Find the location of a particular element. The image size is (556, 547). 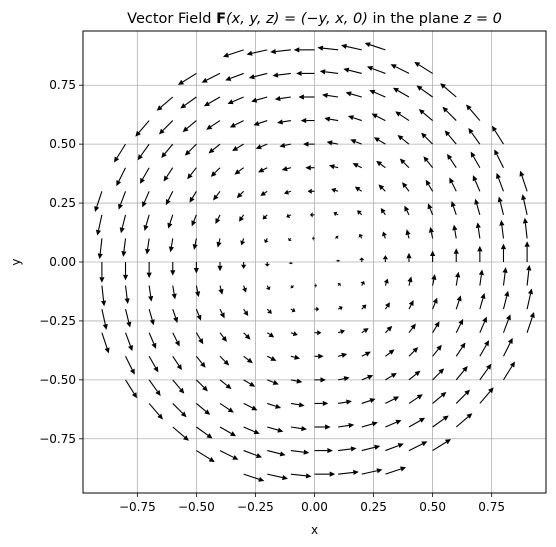

x-tick-label-4: 0.25 is located at coordinates (373, 507).